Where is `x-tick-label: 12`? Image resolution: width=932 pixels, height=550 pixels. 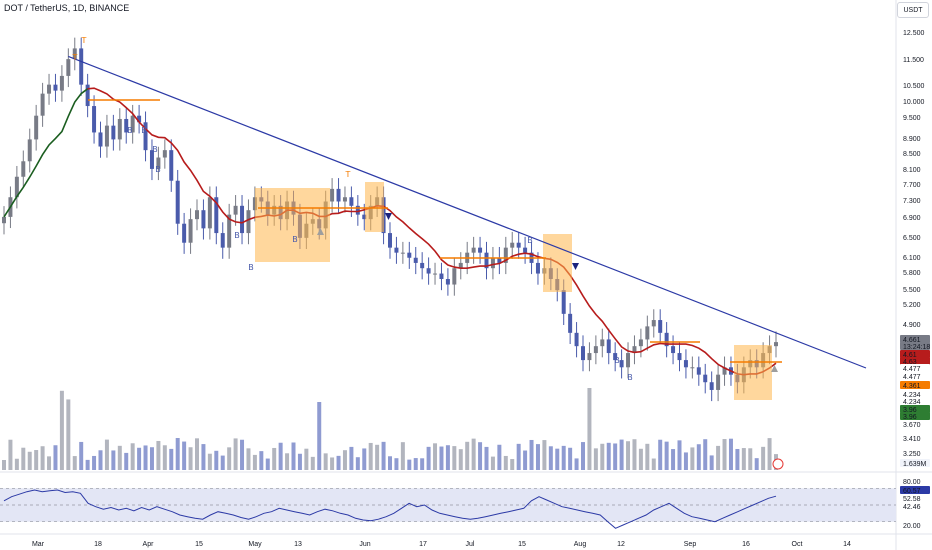 x-tick-label: 12 is located at coordinates (621, 544).